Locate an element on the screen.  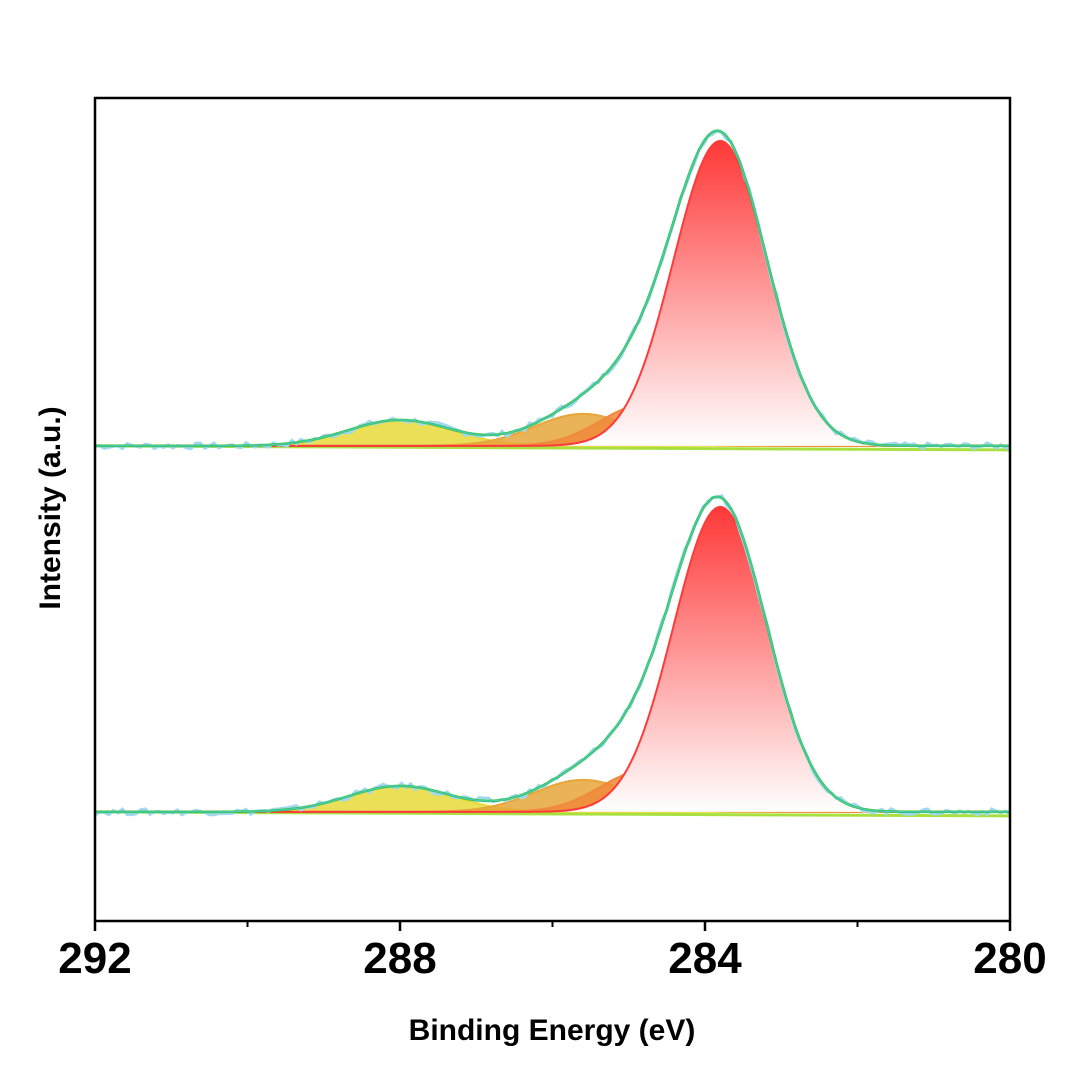
peak-C3-area-upper is located at coordinates (552, 429).